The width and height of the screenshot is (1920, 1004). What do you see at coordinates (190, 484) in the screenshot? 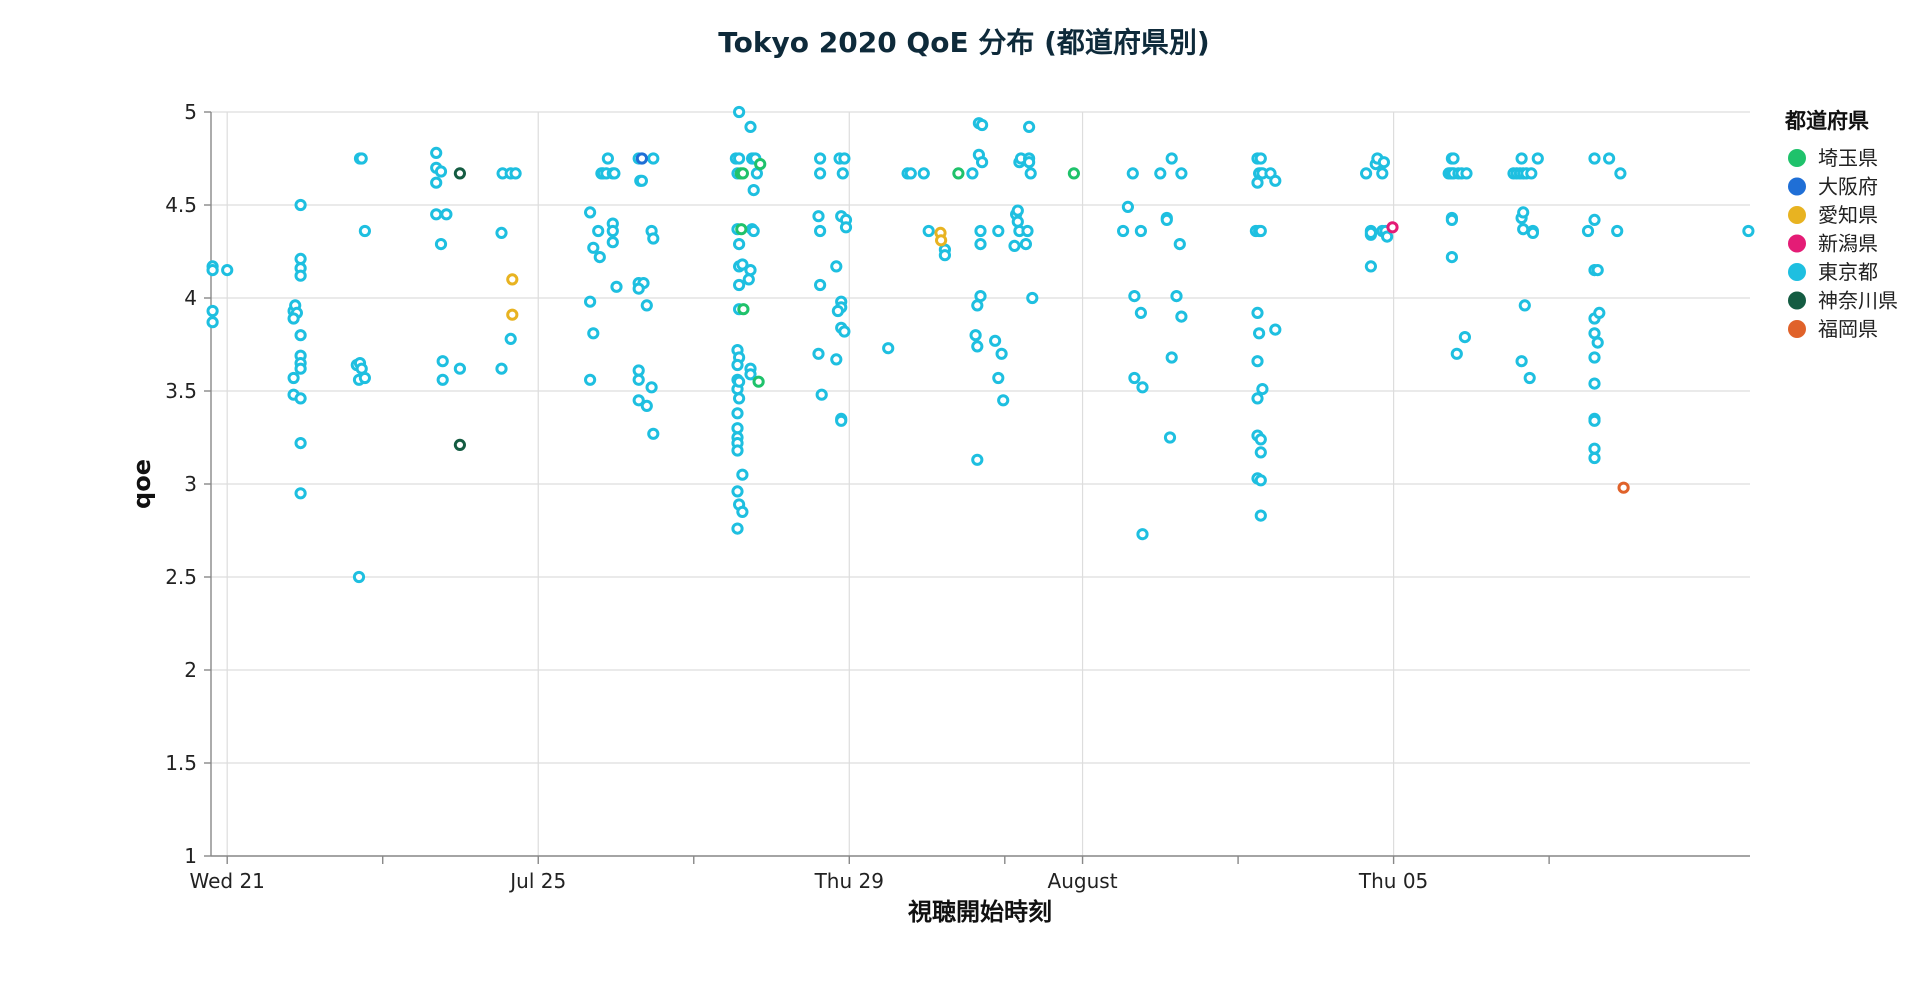
I see `y-tick-label: 3` at bounding box center [190, 484].